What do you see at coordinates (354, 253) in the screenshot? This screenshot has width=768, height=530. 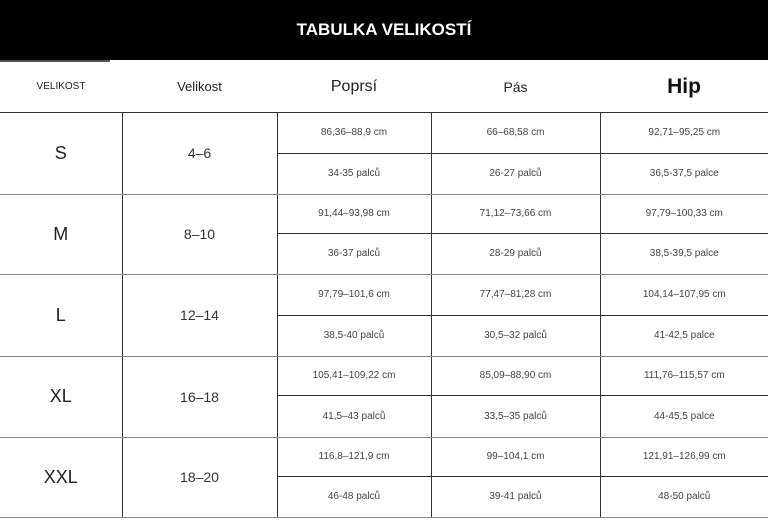 I see `bust-in-cell: 36-37 palců` at bounding box center [354, 253].